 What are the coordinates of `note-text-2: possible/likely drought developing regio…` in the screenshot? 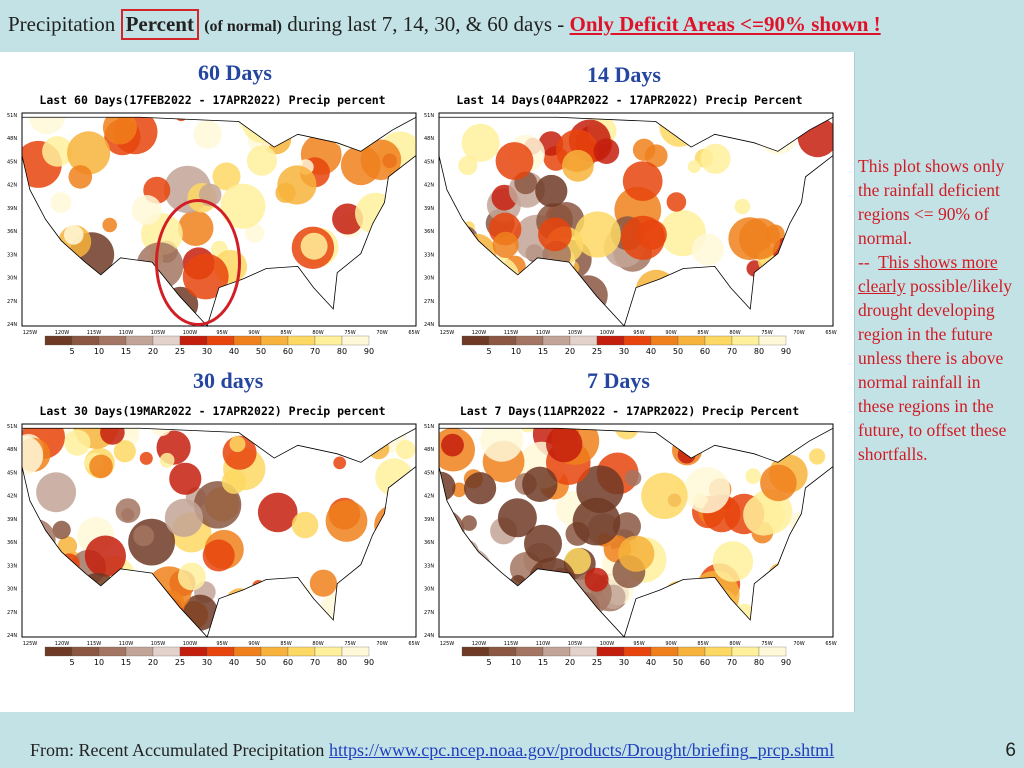 It's located at (935, 370).